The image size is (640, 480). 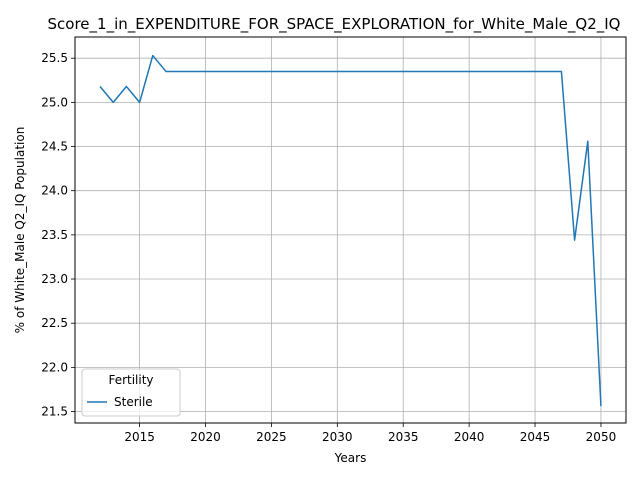 I want to click on y-tick-label: 24.0, so click(x=54, y=191).